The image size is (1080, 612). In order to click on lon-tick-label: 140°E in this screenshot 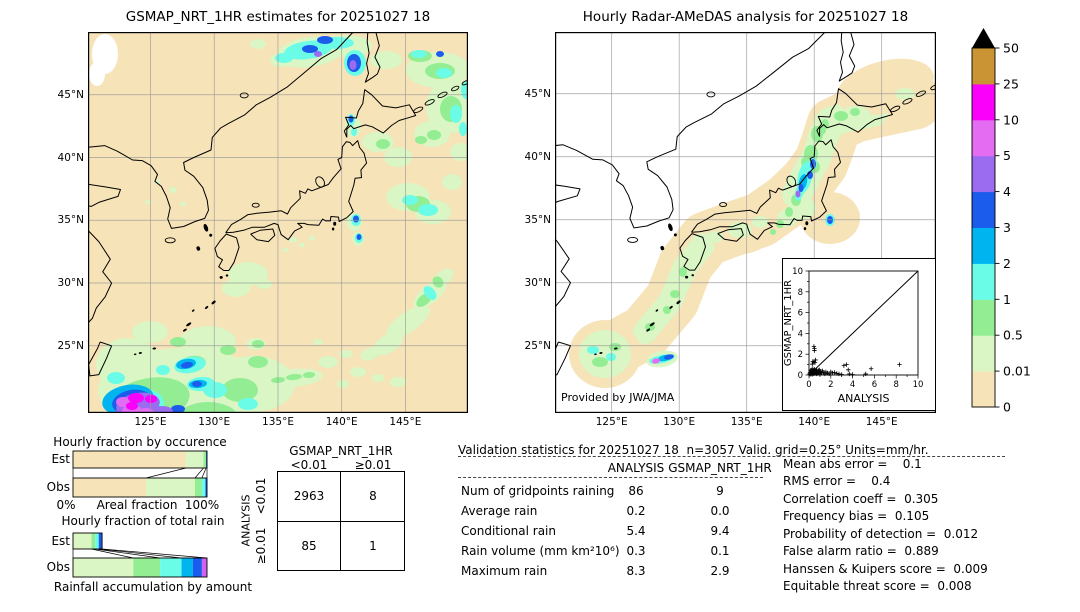, I will do `click(341, 422)`.